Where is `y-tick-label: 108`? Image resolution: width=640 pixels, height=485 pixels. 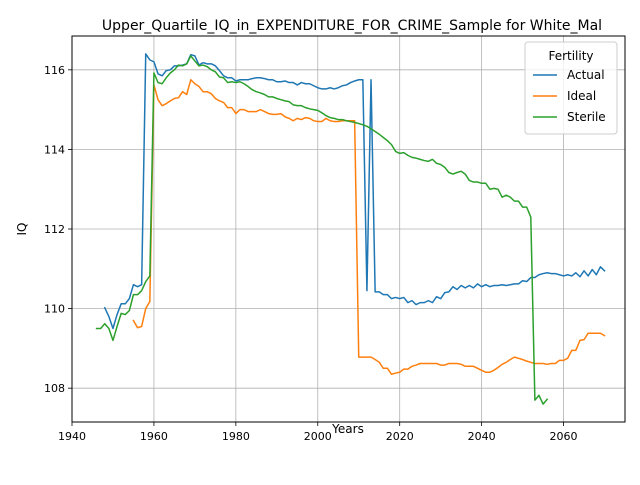 y-tick-label: 108 is located at coordinates (54, 388).